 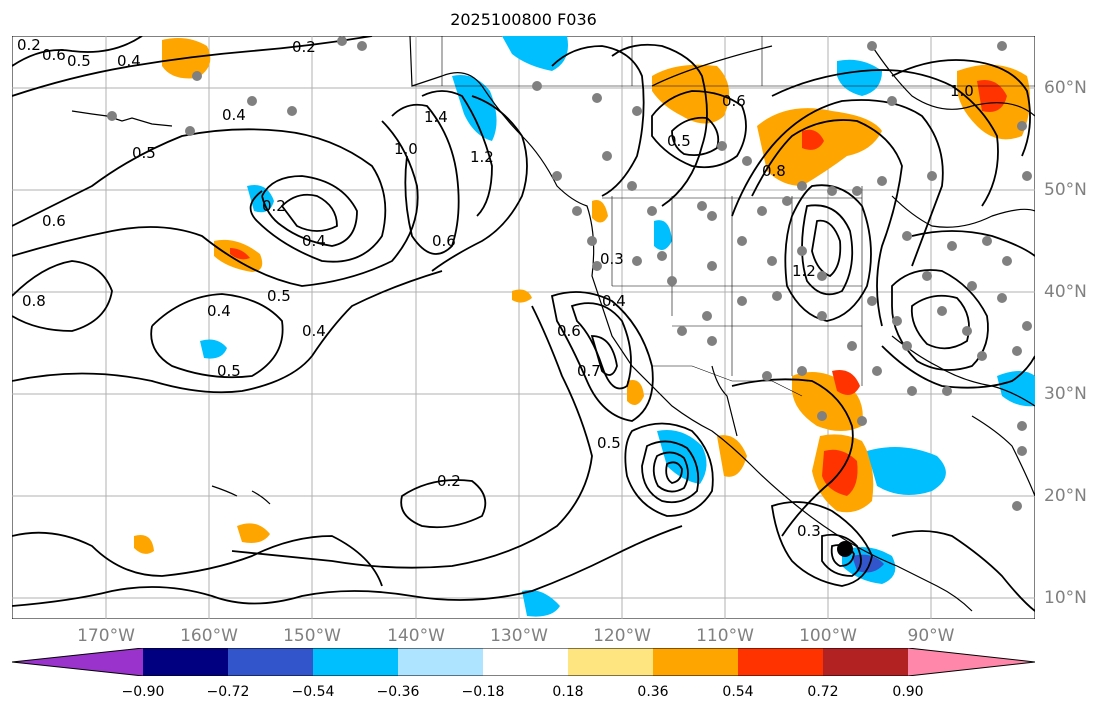 I want to click on colorbar-label: 0.54, so click(x=738, y=692).